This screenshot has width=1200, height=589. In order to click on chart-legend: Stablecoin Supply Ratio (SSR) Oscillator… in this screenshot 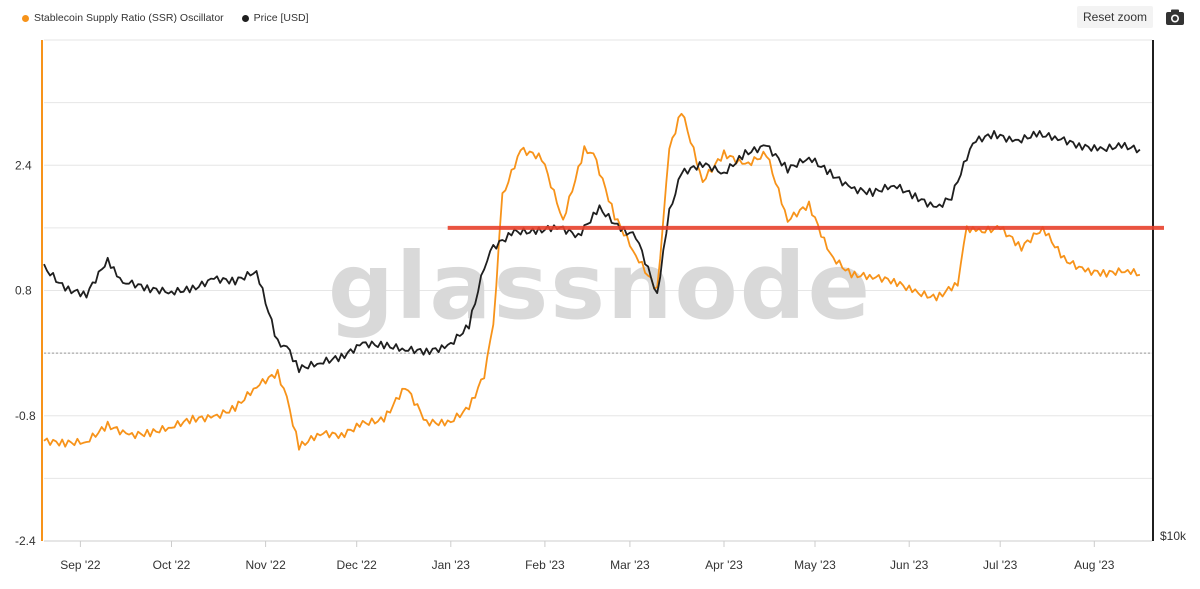, I will do `click(165, 18)`.